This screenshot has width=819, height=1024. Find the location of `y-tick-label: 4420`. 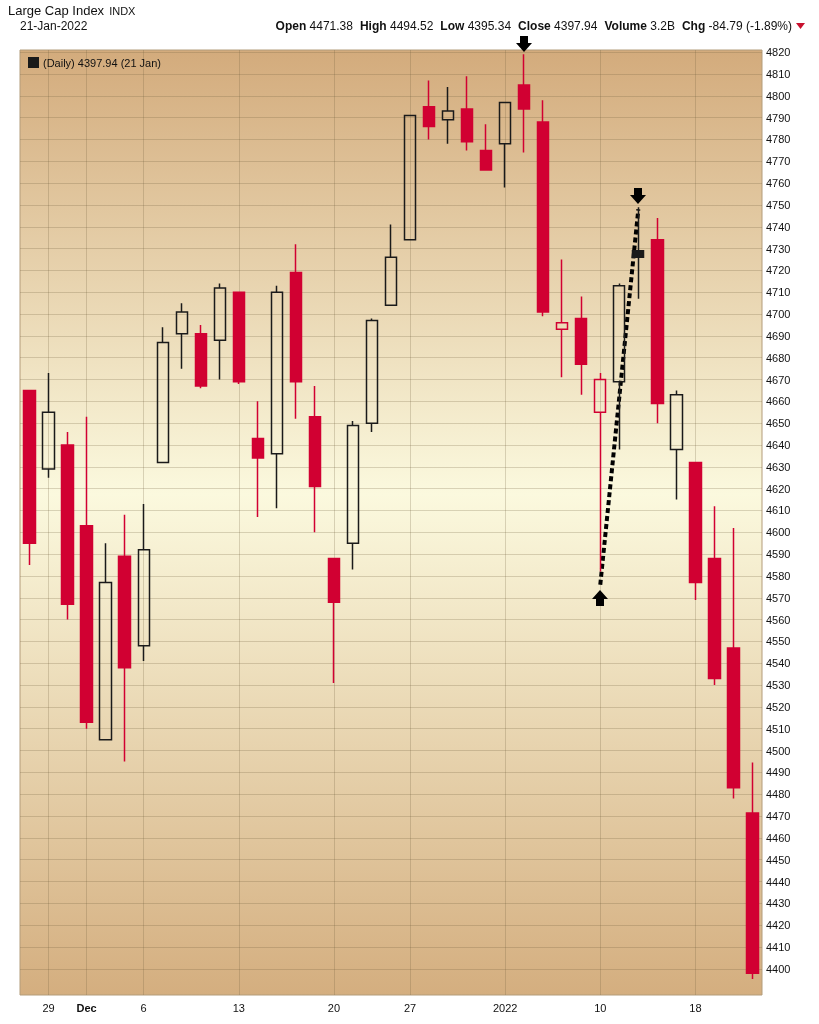

y-tick-label: 4420 is located at coordinates (778, 925).